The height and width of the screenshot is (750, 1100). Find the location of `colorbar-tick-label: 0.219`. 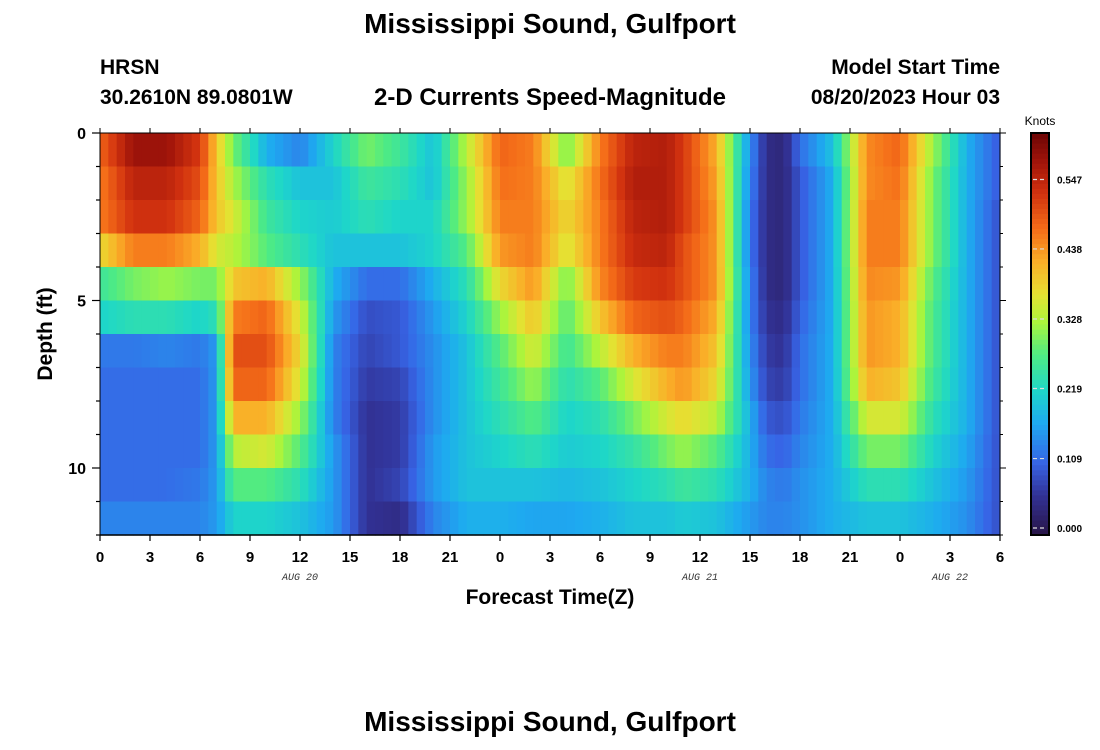

colorbar-tick-label: 0.219 is located at coordinates (1069, 389).